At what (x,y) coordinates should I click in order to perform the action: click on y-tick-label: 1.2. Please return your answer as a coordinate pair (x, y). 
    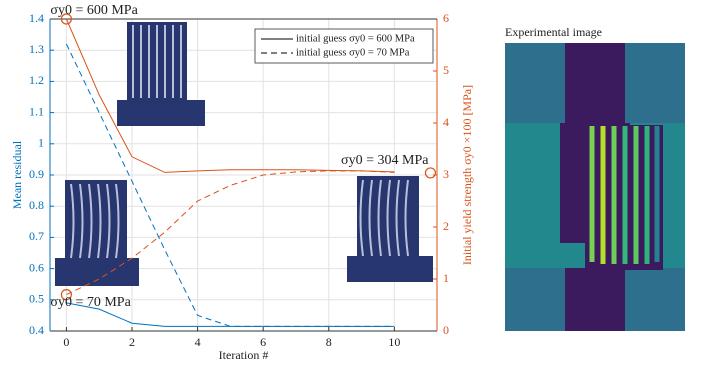
    Looking at the image, I should click on (36, 80).